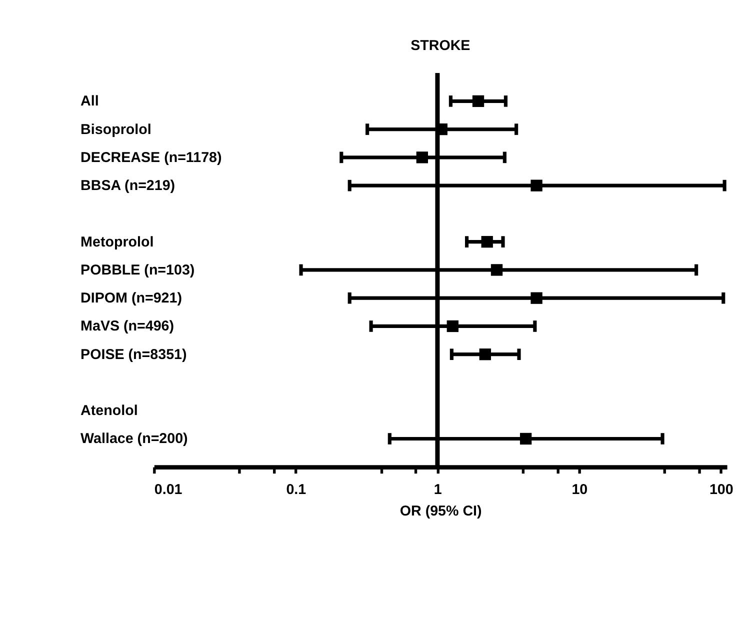 The width and height of the screenshot is (751, 621). Describe the element at coordinates (137, 270) in the screenshot. I see `y-tick-label: POBBLE (n=103)` at that location.